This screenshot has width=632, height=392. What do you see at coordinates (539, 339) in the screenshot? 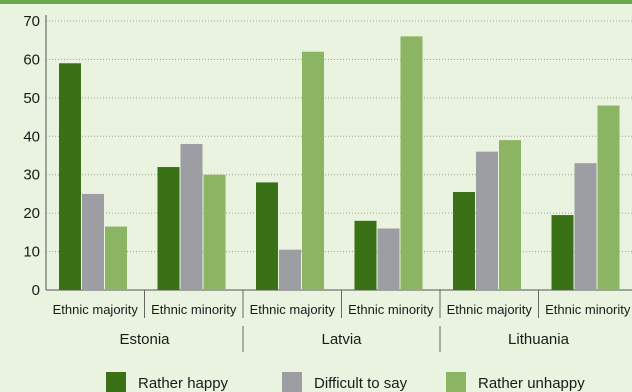
I see `group-label-lithuania: Lithuania` at bounding box center [539, 339].